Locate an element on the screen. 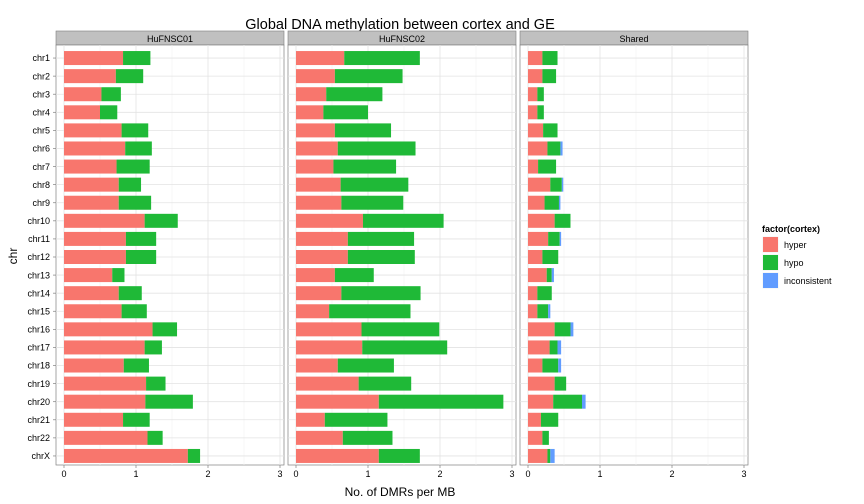 The width and height of the screenshot is (864, 504). x-tick-label: 3 is located at coordinates (511, 474).